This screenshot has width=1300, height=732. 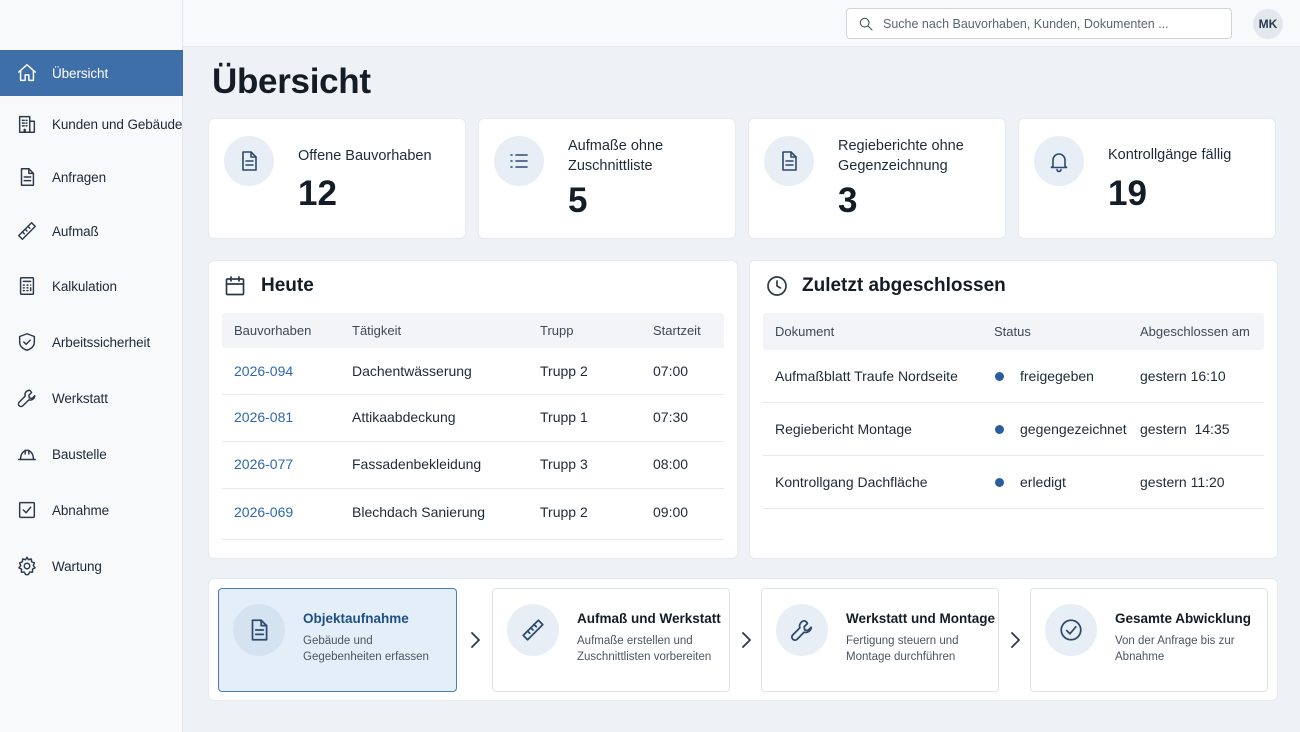 I want to click on kpi-card-aufmasse: Aufmaße ohne Zuschnittliste 5, so click(x=607, y=178).